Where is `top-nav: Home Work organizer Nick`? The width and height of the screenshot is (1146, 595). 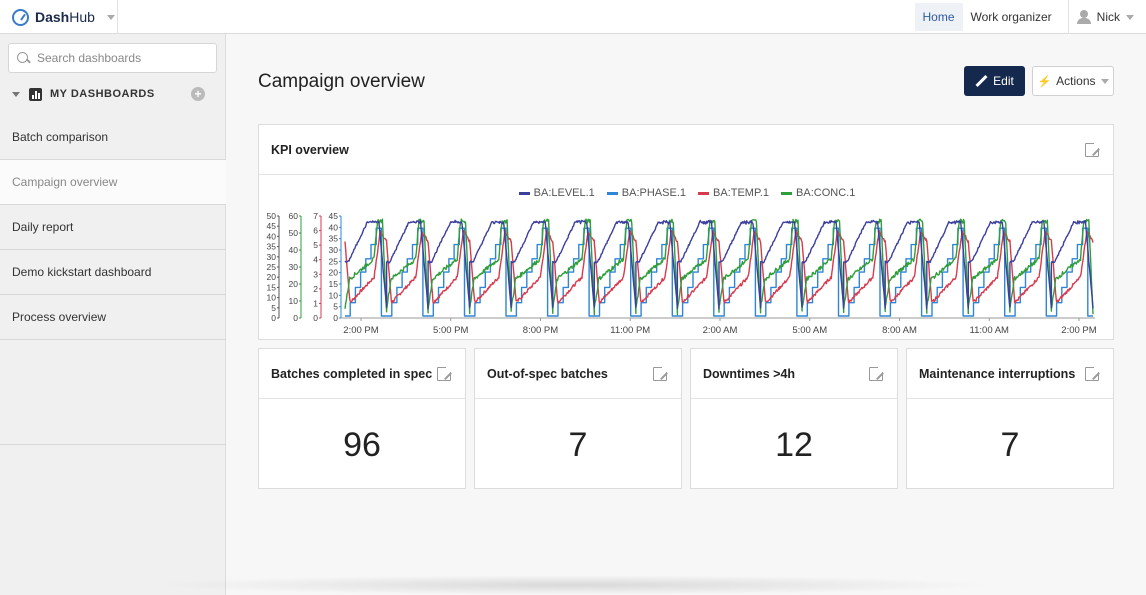
top-nav: Home Work organizer Nick is located at coordinates (1030, 17).